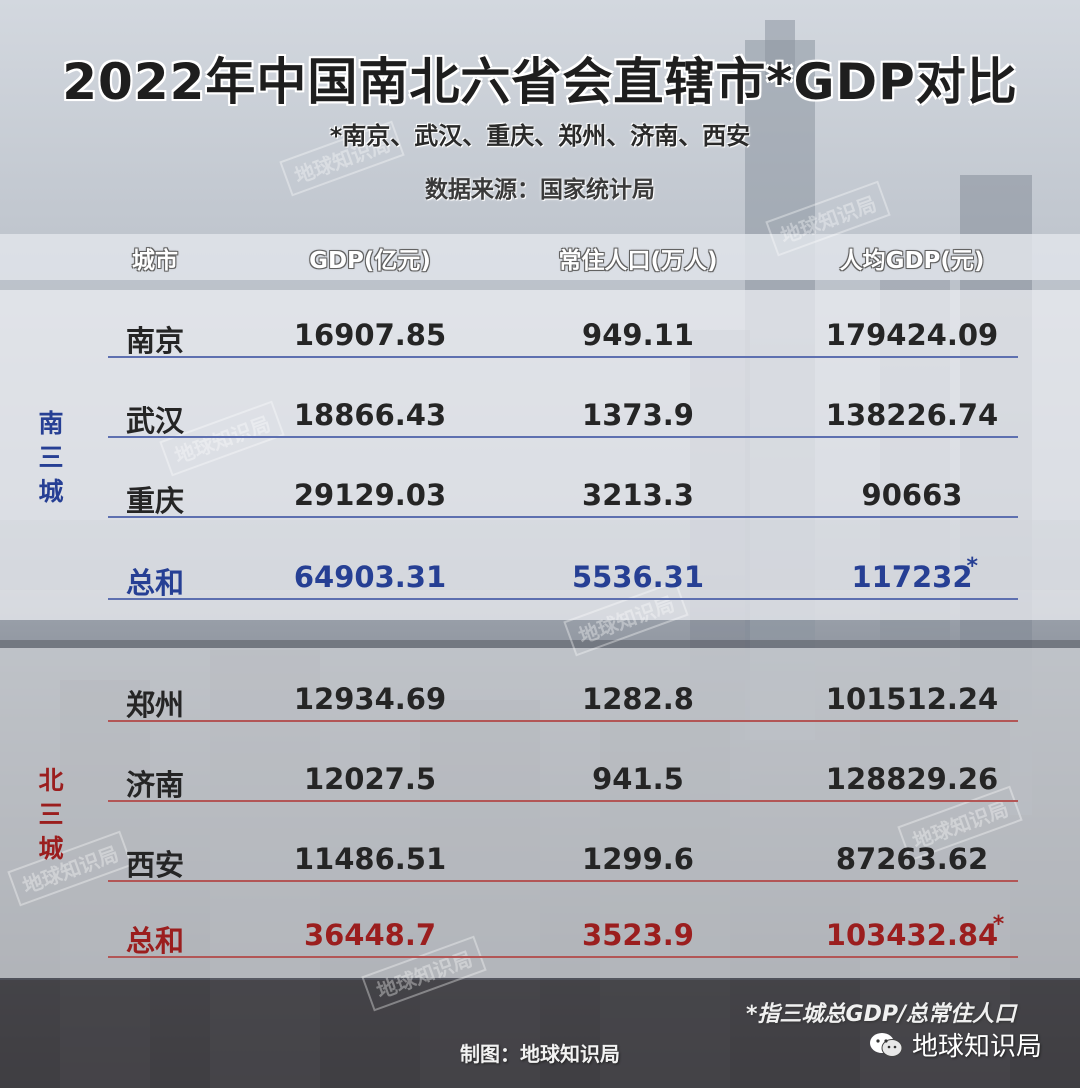  Describe the element at coordinates (638, 699) in the screenshot. I see `table-cell: 1282.8` at that location.